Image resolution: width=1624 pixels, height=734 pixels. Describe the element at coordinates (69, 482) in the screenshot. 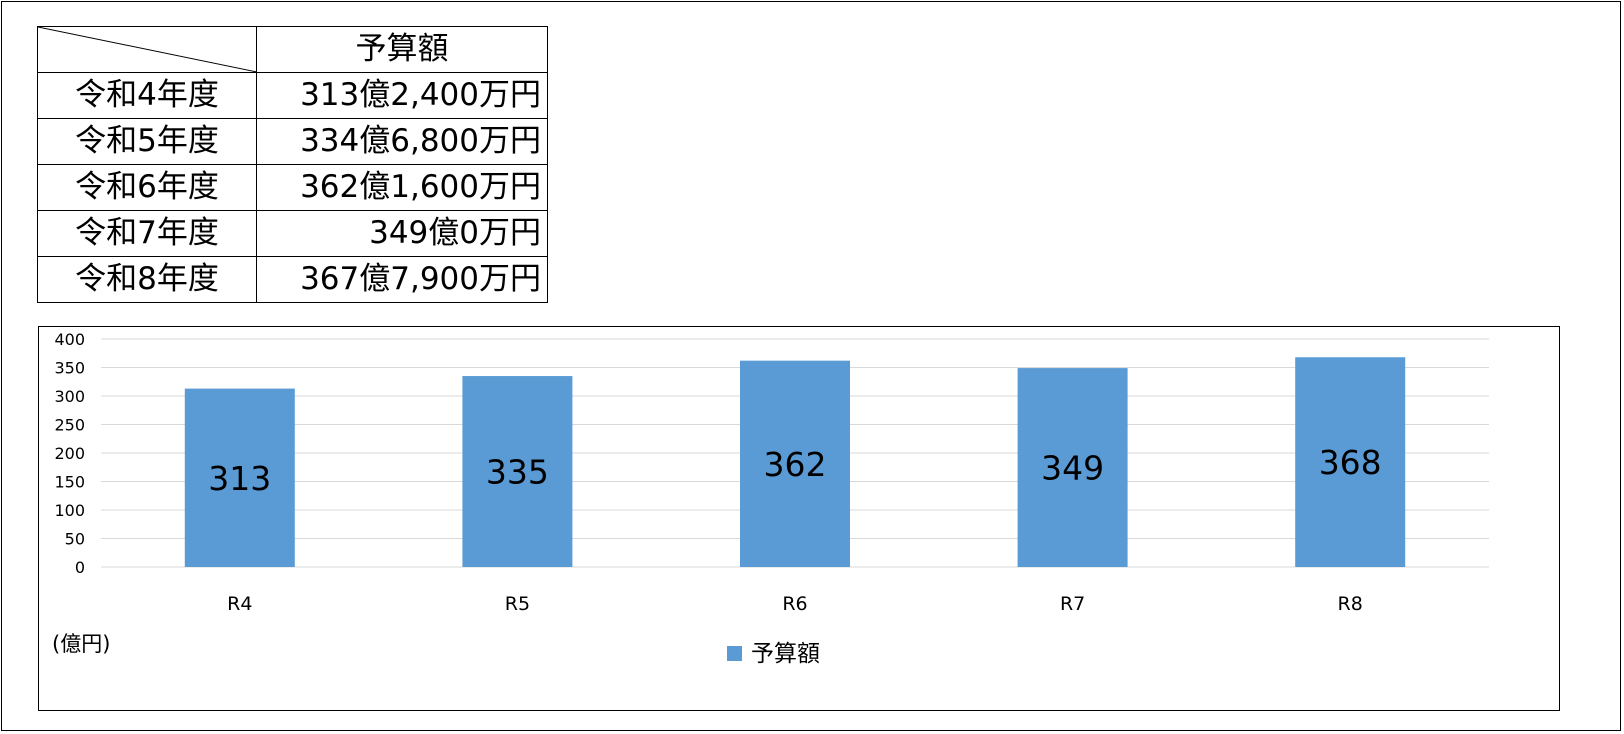

I see `y-tick-label: 150` at that location.